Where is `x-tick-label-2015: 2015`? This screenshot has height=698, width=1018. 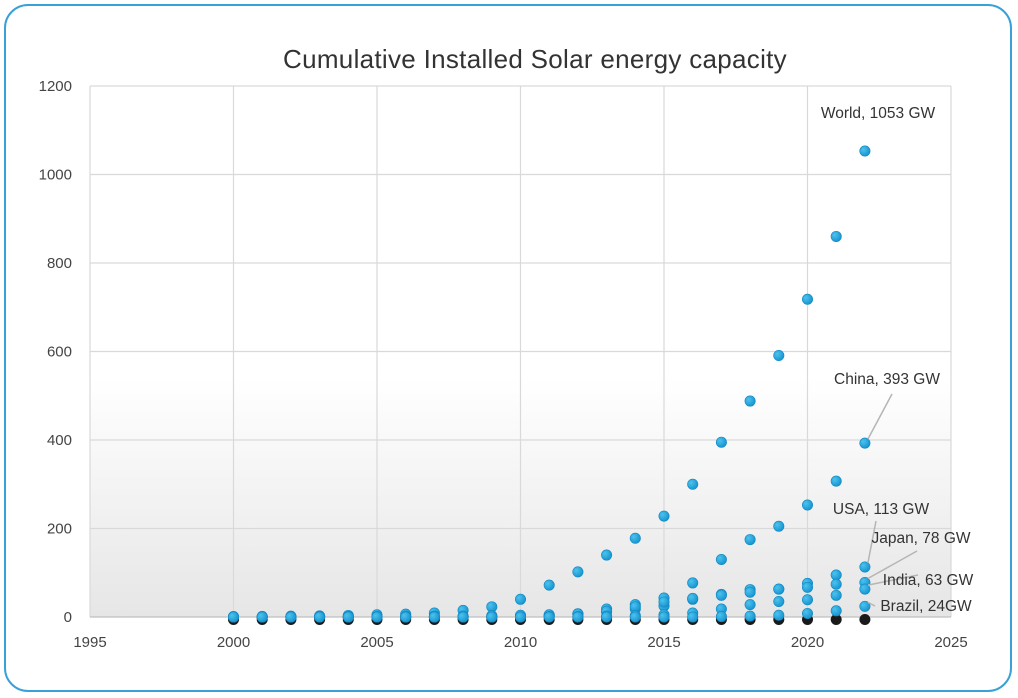 x-tick-label-2015: 2015 is located at coordinates (663, 642).